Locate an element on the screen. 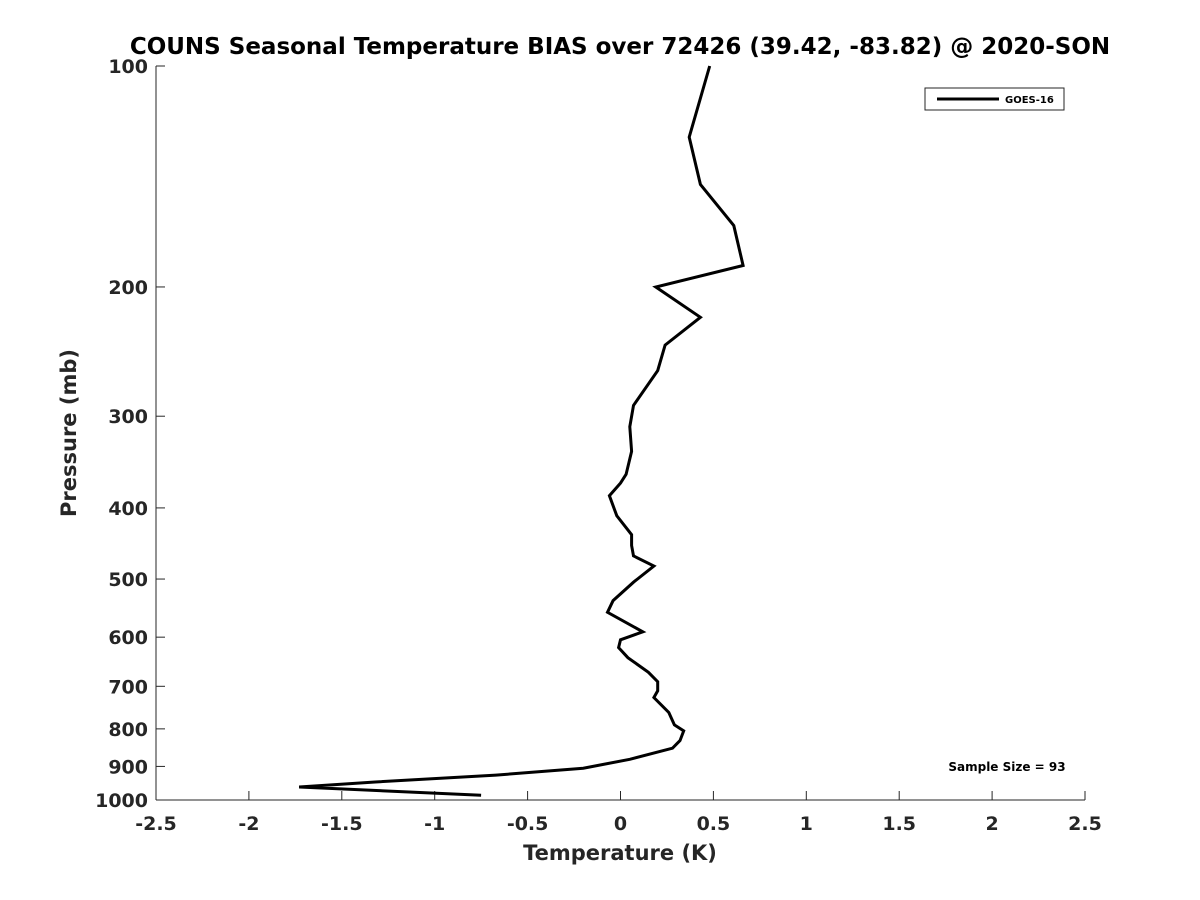  x-tick-label: -2.5 is located at coordinates (156, 824).